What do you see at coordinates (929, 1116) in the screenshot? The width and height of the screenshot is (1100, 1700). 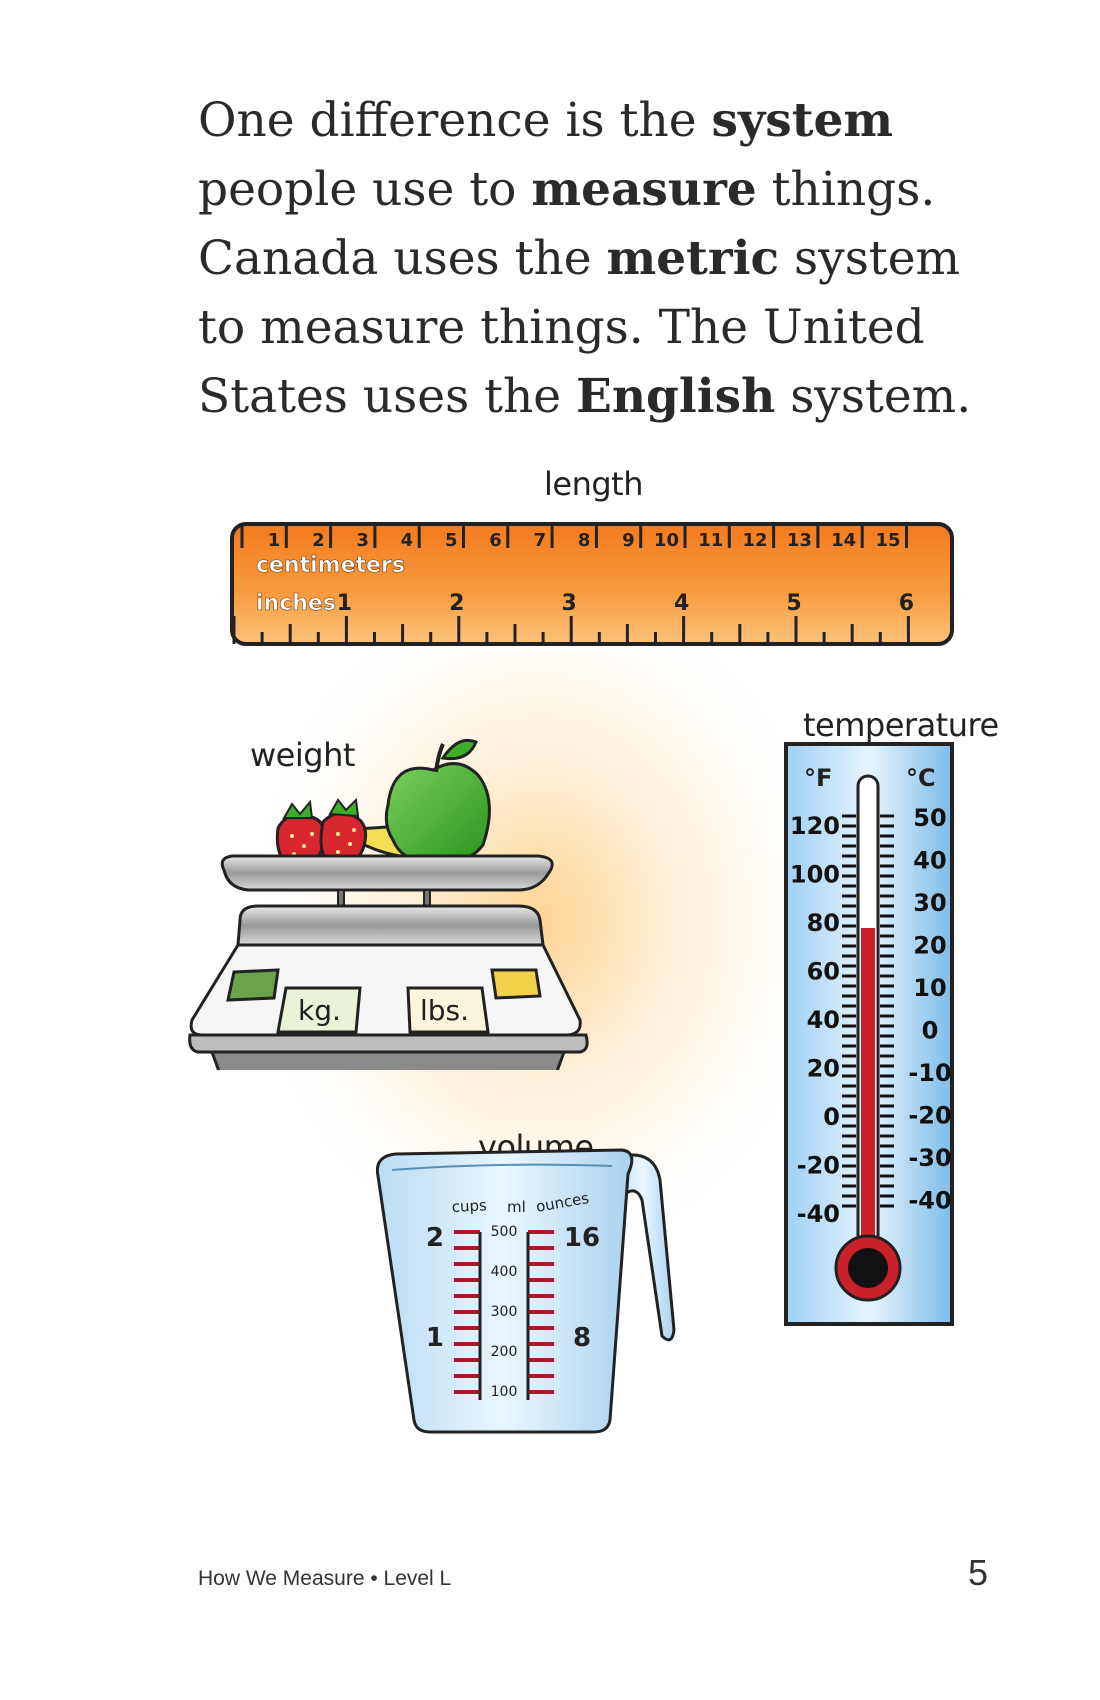 I see `thermometer-c-number: -20` at bounding box center [929, 1116].